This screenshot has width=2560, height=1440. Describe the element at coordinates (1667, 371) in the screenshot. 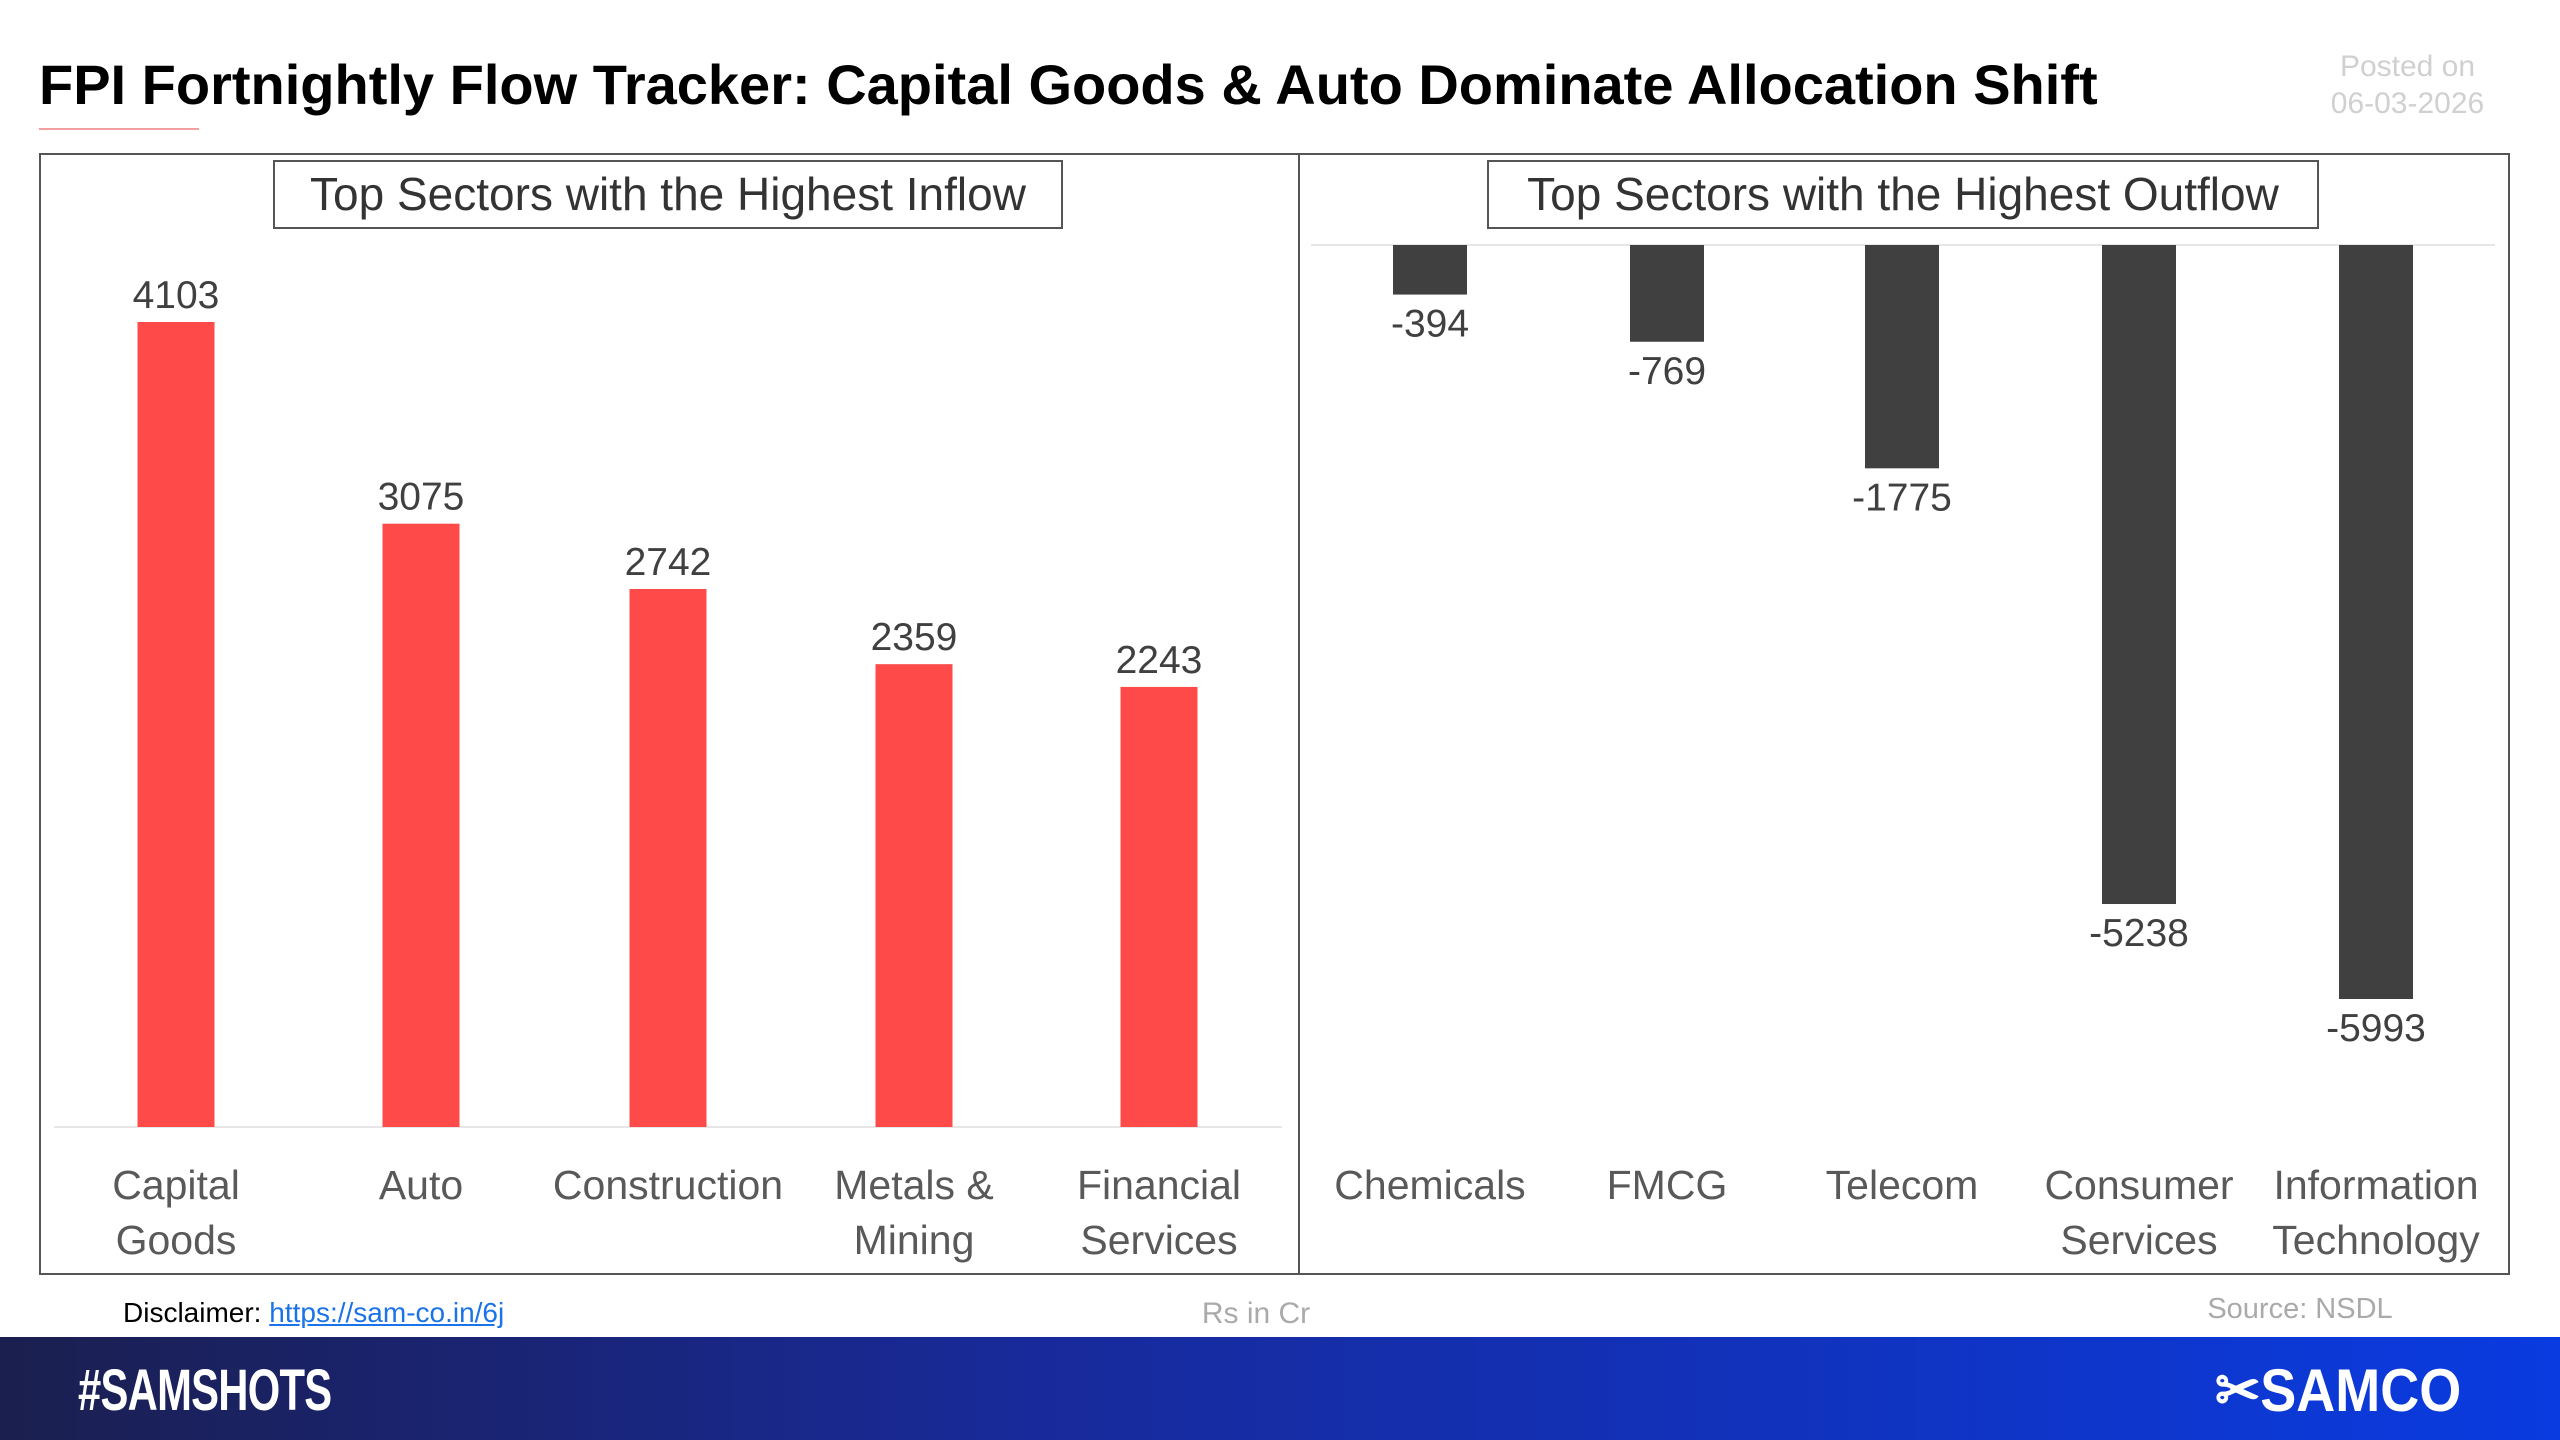

I see `data-label: -769` at that location.